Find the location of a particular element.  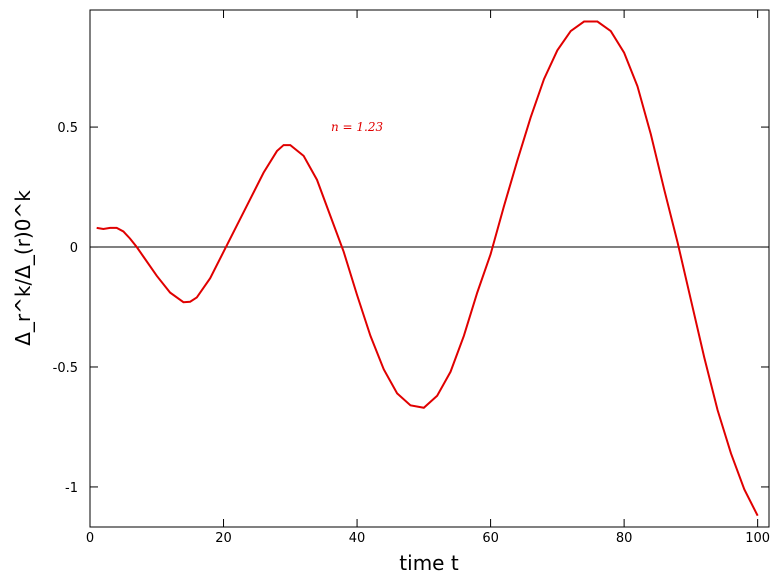

x-tick-label: 60 is located at coordinates (490, 538).